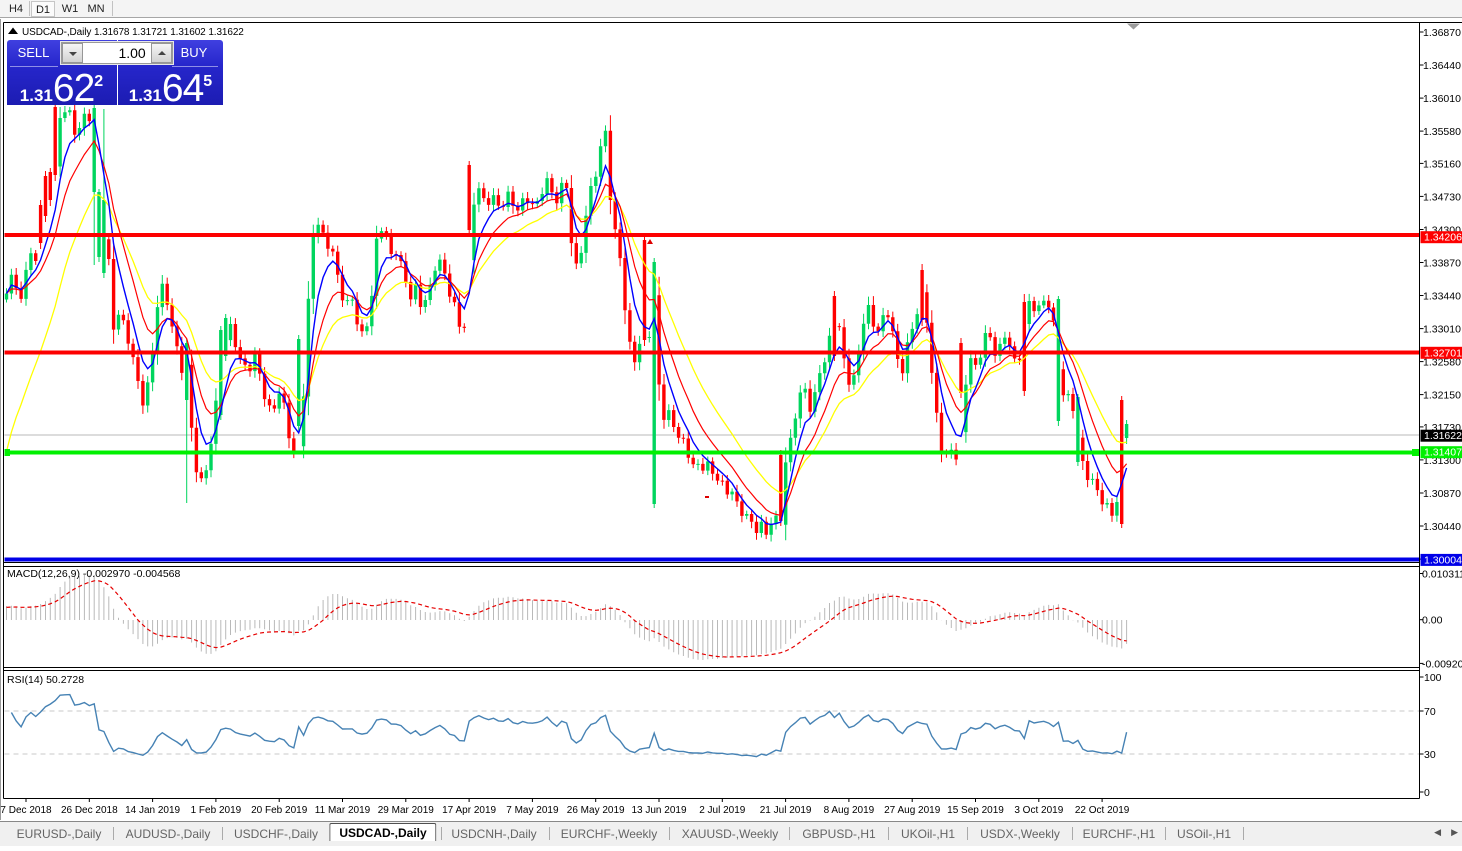  I want to click on svg-text: 0.010311, so click(1442, 575).